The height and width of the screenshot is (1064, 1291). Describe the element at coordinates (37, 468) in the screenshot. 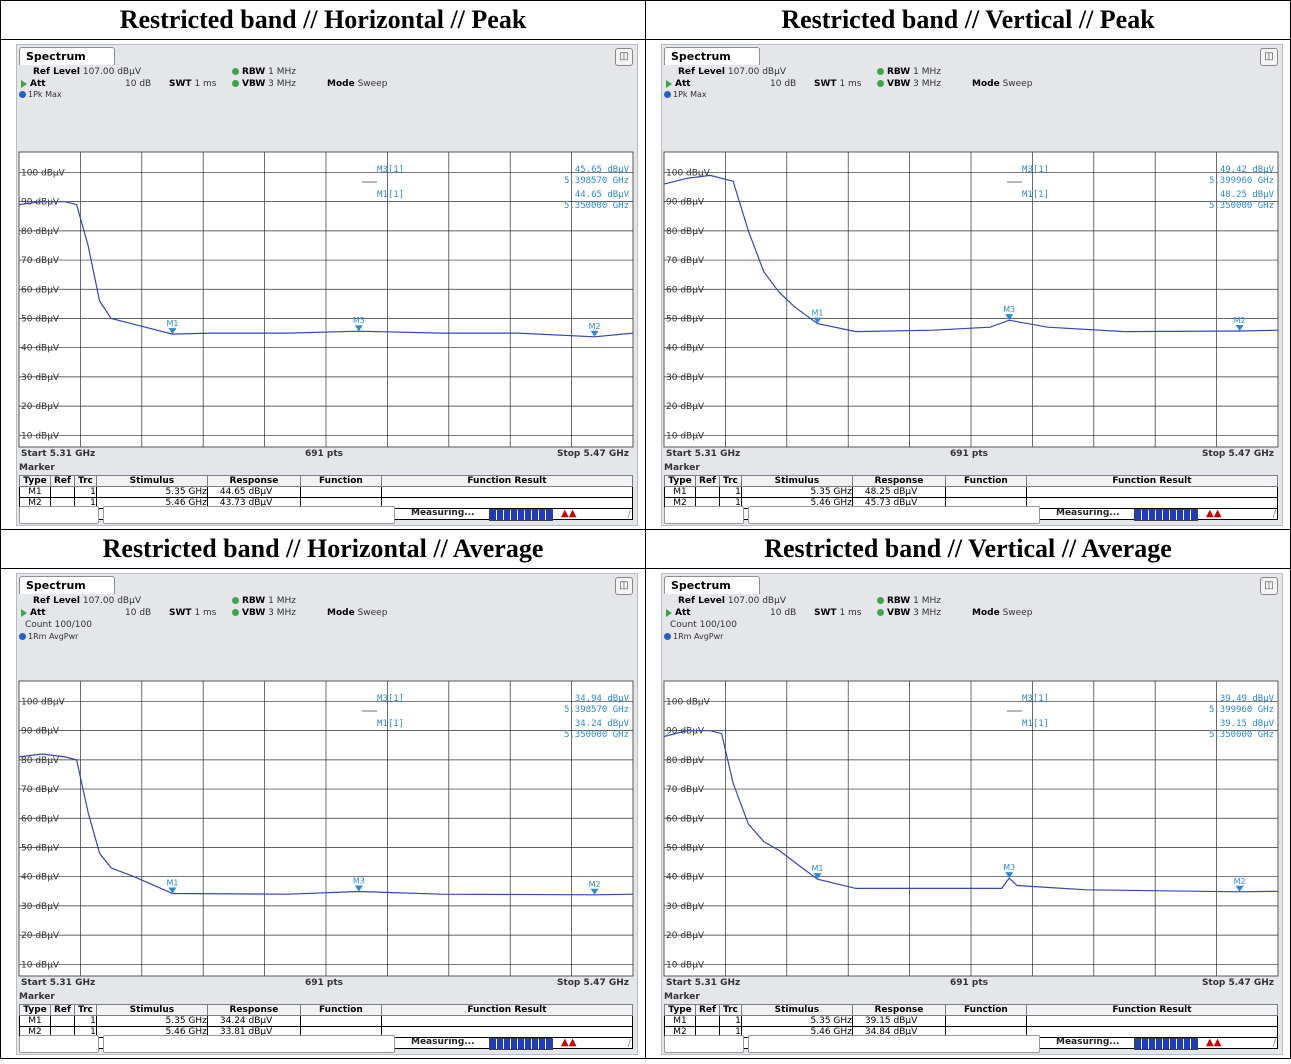

I see `marker-title: Marker` at that location.